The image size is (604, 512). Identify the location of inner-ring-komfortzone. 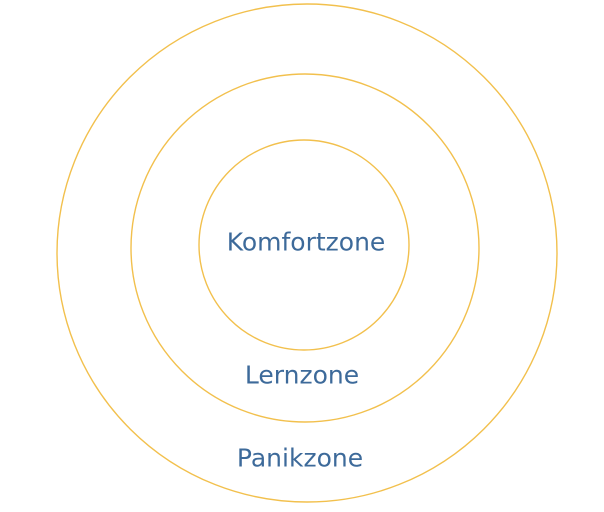
(304, 245).